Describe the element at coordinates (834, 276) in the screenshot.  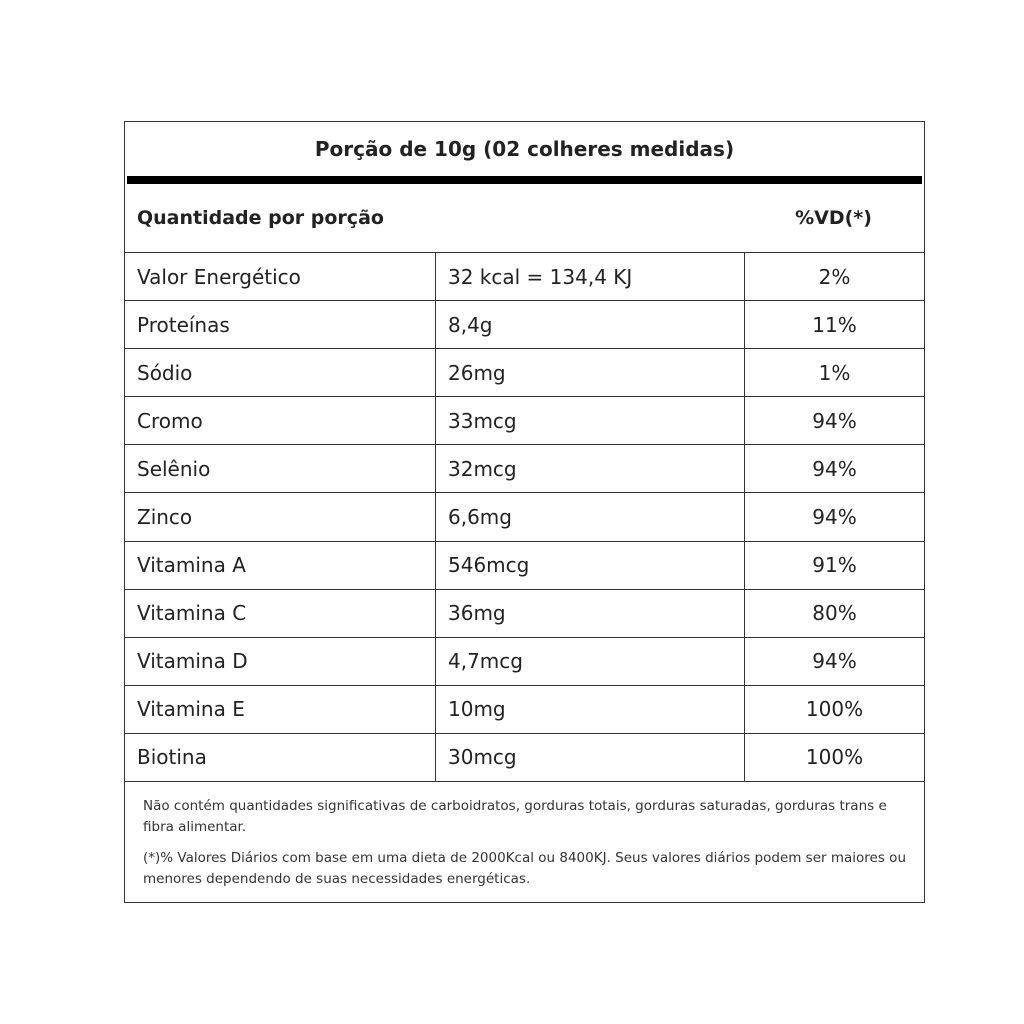
I see `nutrient-dv: 2%` at that location.